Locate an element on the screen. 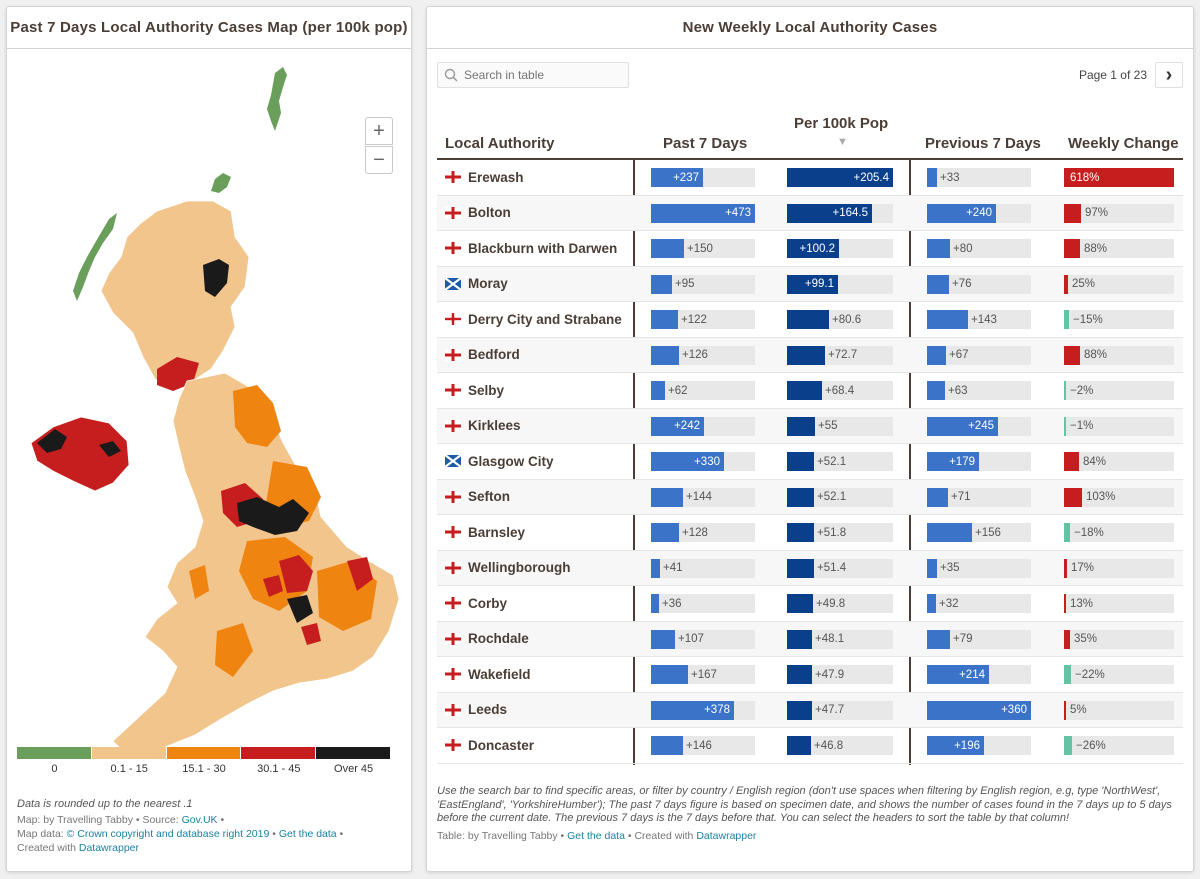  past7-cell: +330 is located at coordinates (703, 461).